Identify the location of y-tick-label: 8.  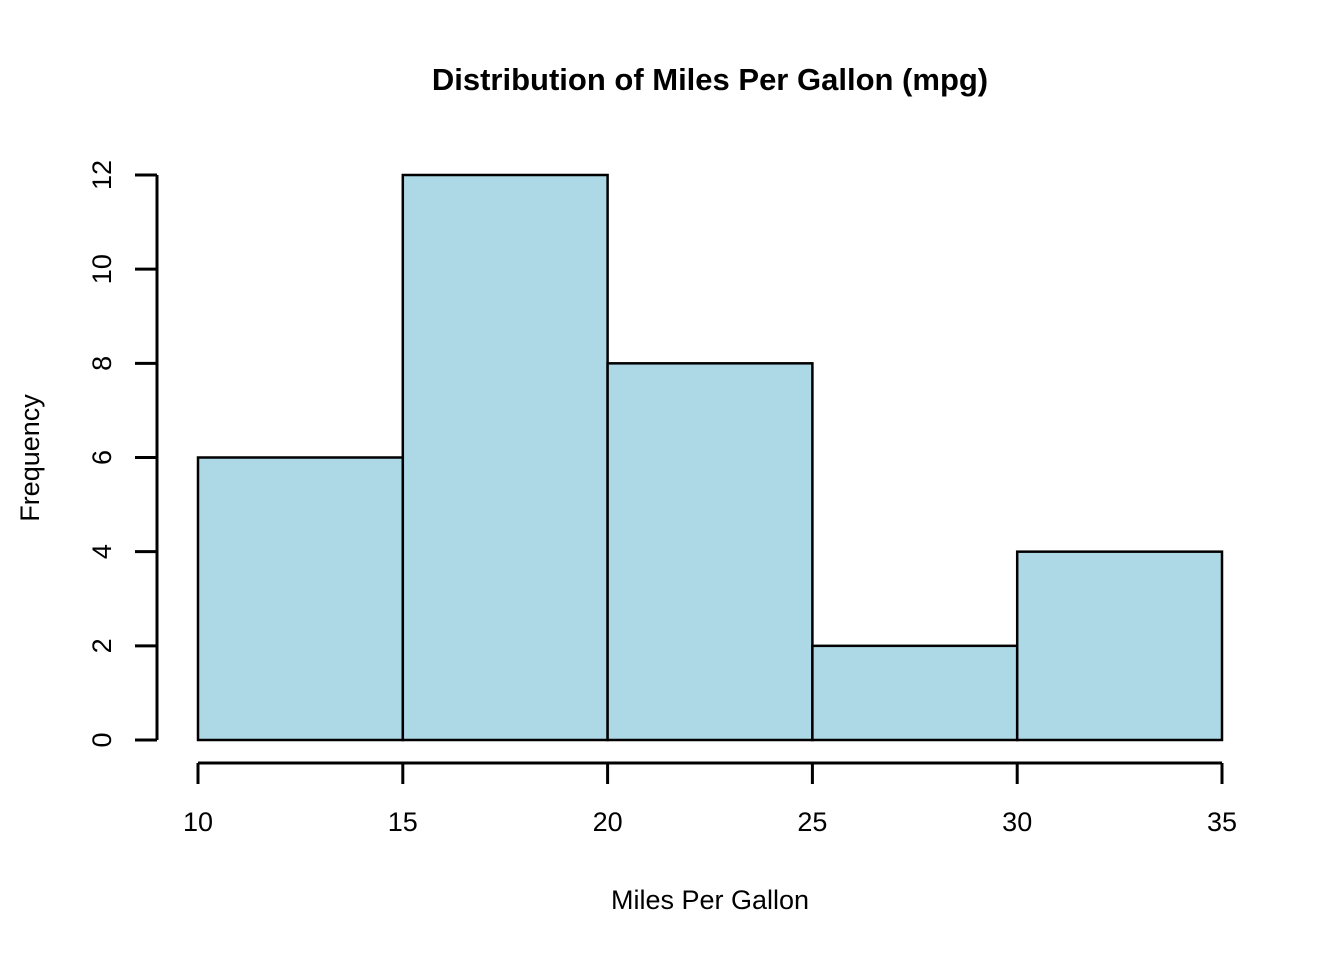
(102, 363).